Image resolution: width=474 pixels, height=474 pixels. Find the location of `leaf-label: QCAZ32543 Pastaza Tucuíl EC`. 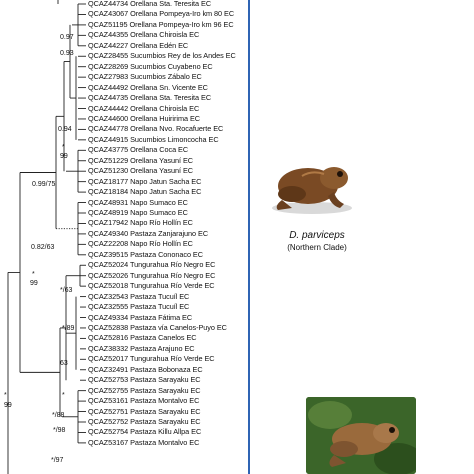

leaf-label: QCAZ32543 Pastaza Tucuíl EC is located at coordinates (139, 296).